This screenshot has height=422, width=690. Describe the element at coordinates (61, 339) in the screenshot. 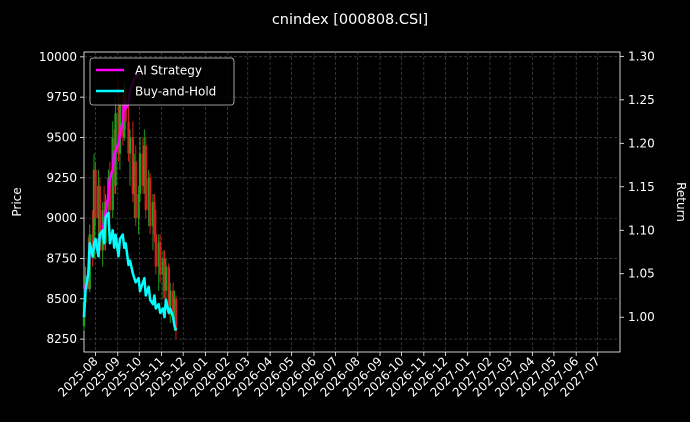

I see `left-y-tick-label: 8250` at that location.